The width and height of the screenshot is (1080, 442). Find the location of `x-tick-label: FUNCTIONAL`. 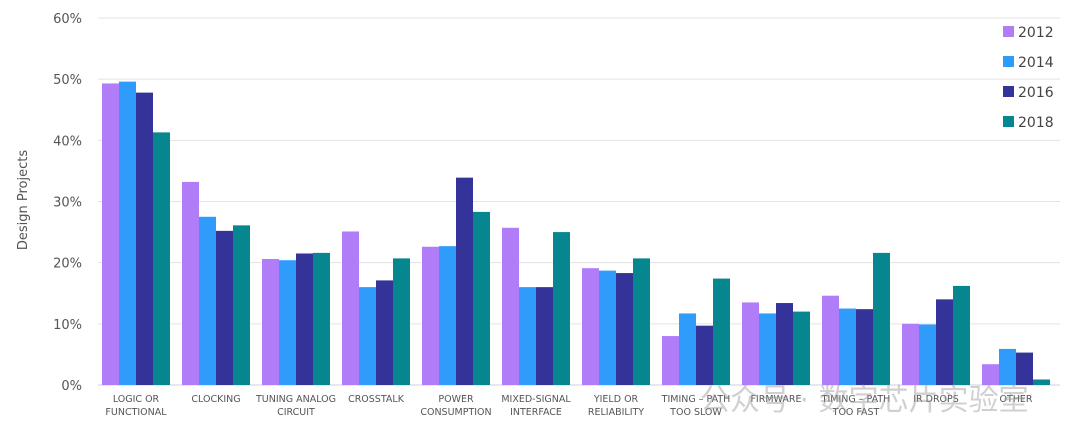

x-tick-label: FUNCTIONAL is located at coordinates (136, 412).